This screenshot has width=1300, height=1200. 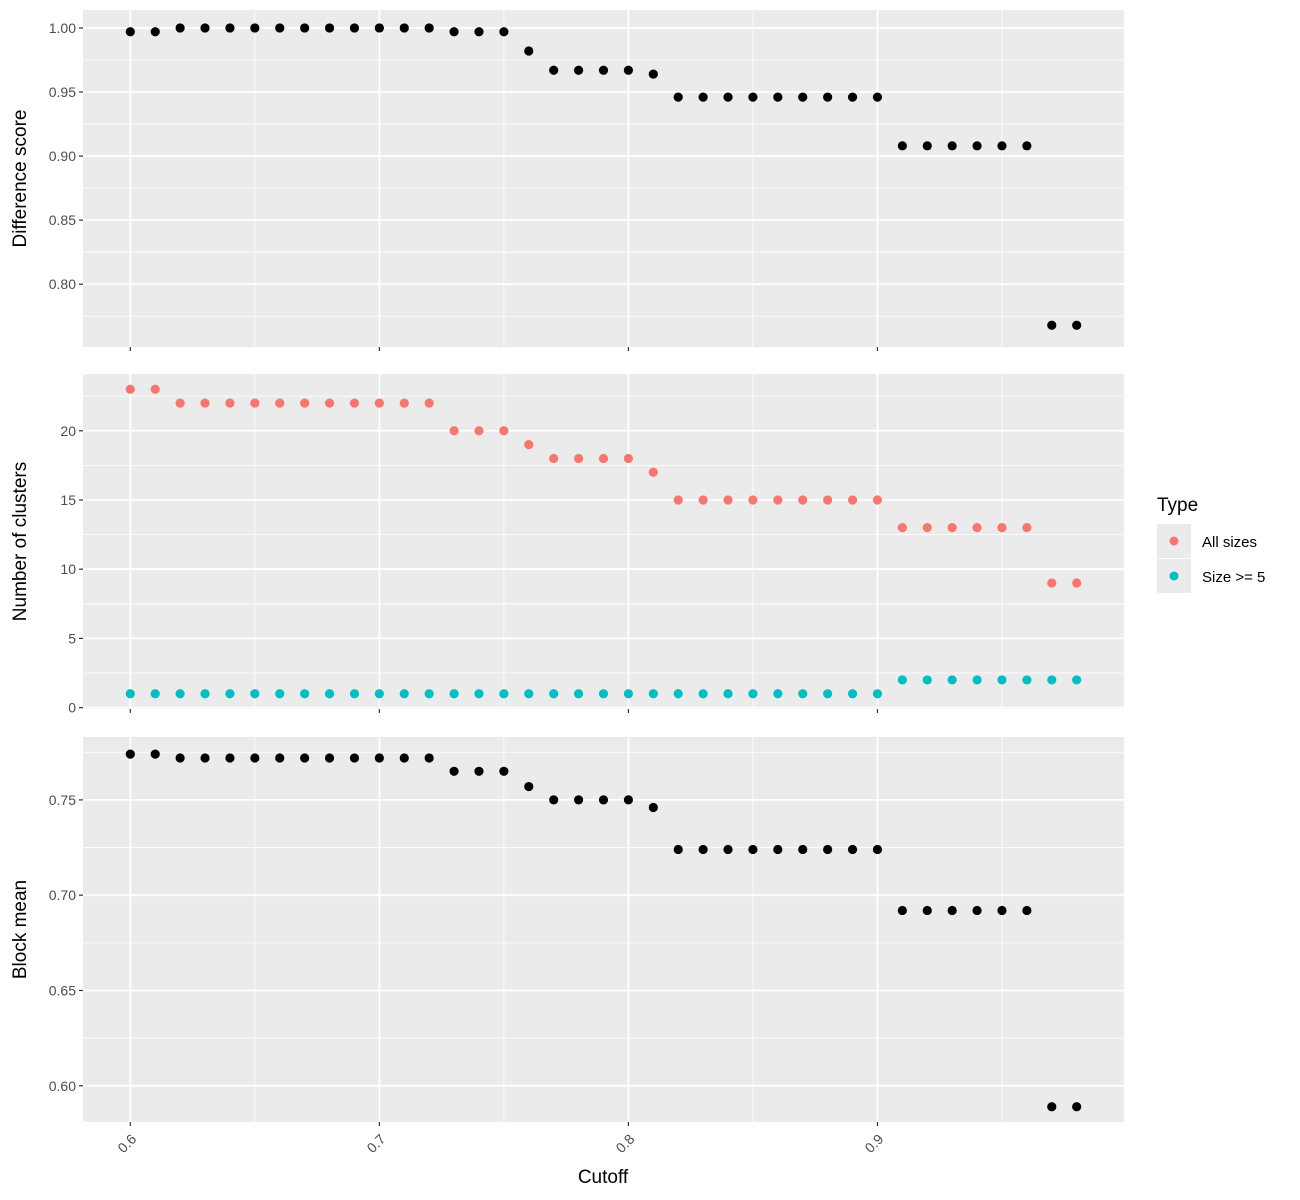 What do you see at coordinates (62, 156) in the screenshot?
I see `y-tick-label: 0.90` at bounding box center [62, 156].